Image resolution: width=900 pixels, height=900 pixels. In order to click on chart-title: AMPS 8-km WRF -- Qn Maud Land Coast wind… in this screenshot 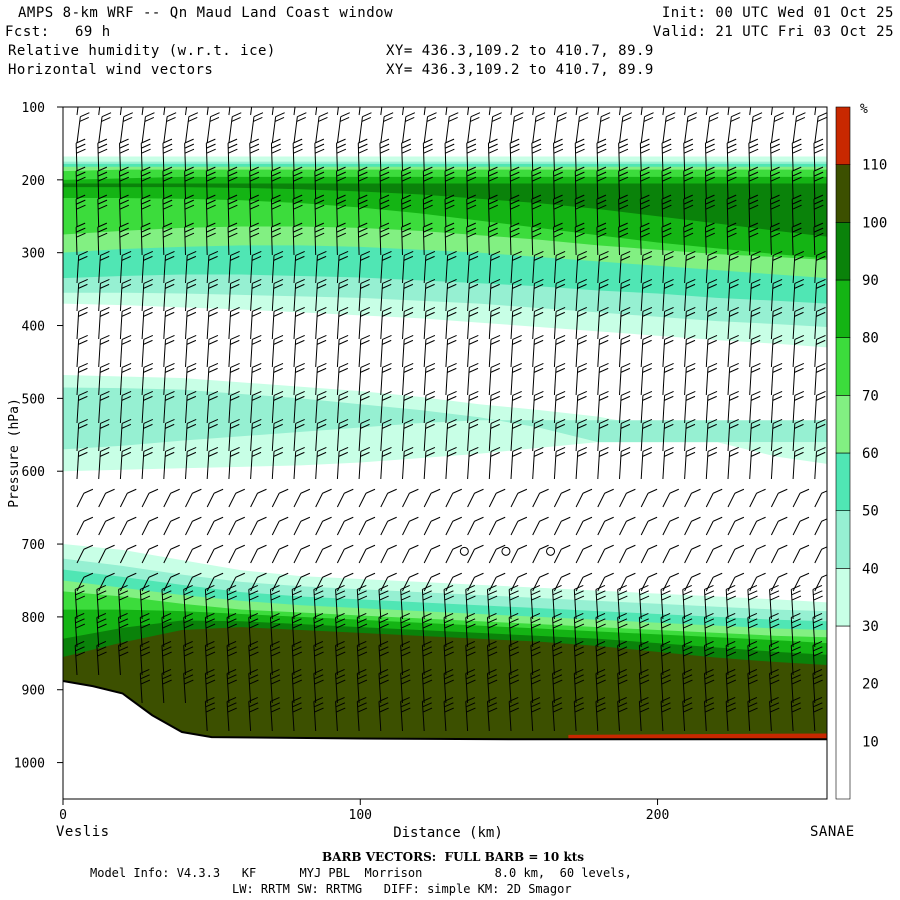, I will do `click(206, 13)`.